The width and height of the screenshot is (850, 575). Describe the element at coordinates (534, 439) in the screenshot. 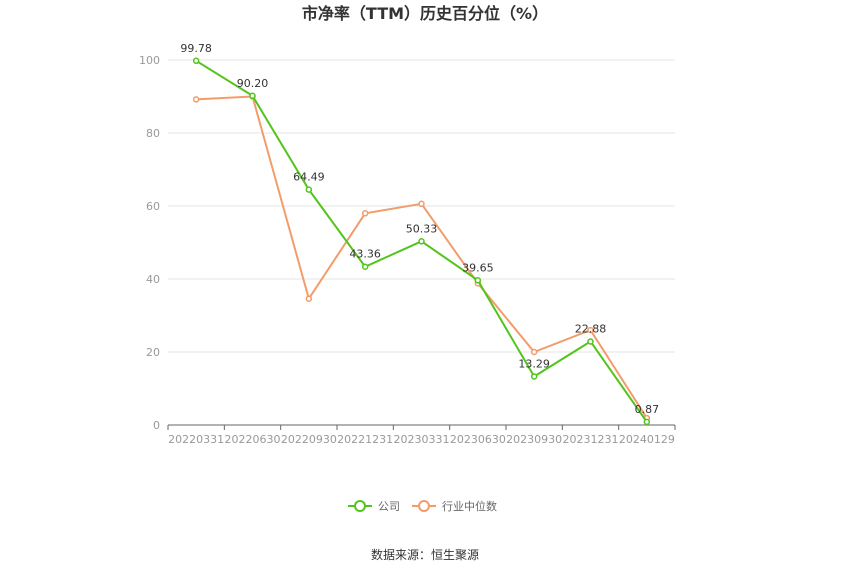

I see `x-tick-label: 20230930` at that location.